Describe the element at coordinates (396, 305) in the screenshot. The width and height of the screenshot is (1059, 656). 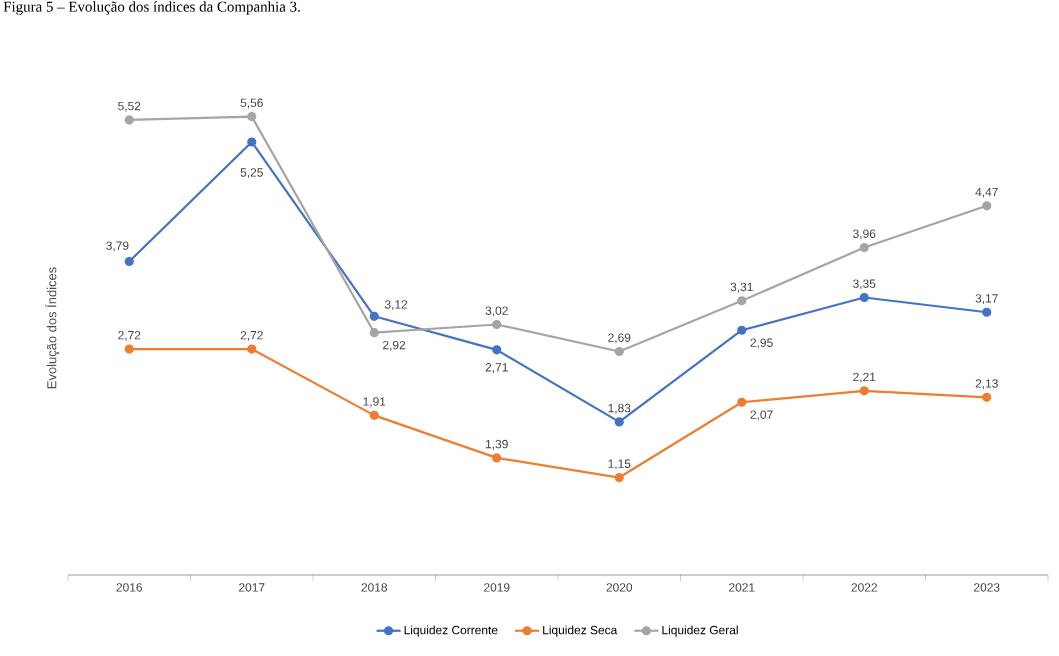
I see `data-label: 3,12` at that location.